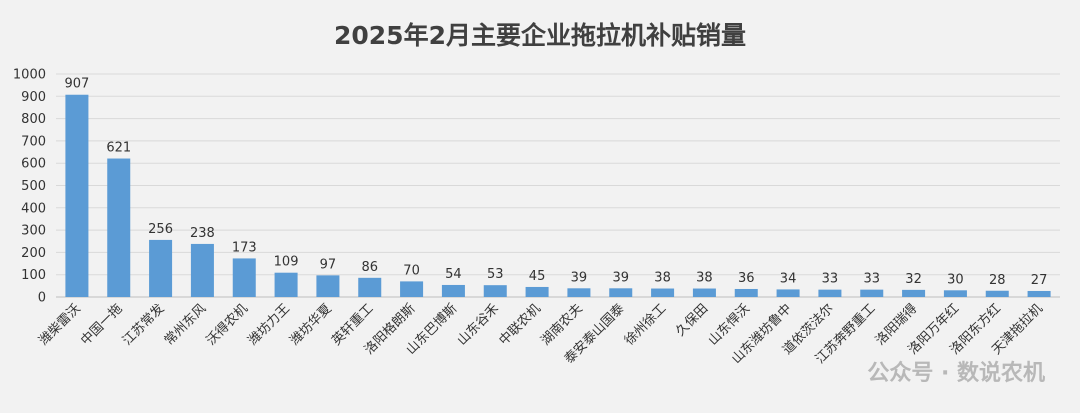 This screenshot has width=1080, height=413. I want to click on data-label: 53, so click(495, 274).